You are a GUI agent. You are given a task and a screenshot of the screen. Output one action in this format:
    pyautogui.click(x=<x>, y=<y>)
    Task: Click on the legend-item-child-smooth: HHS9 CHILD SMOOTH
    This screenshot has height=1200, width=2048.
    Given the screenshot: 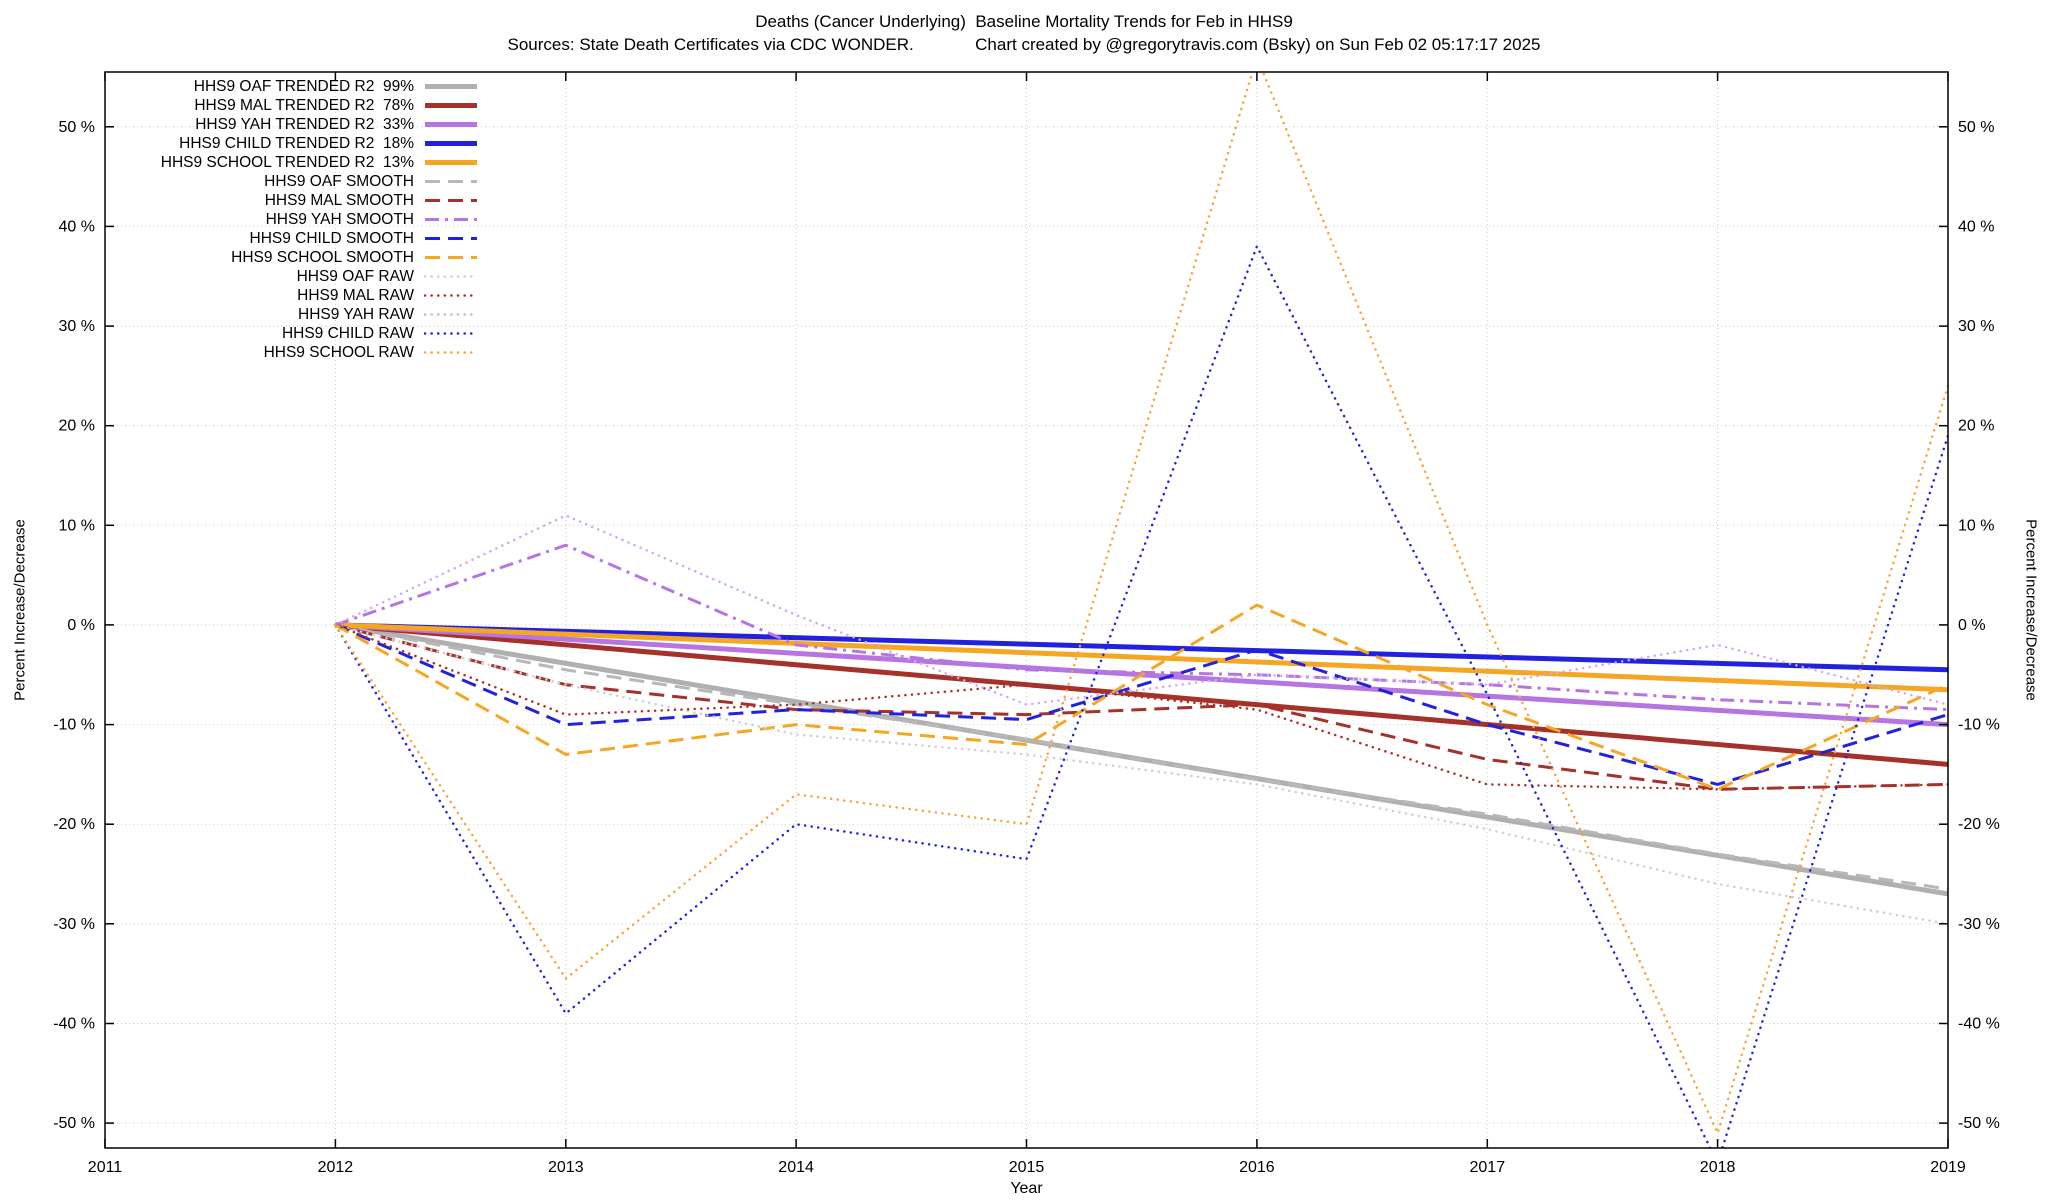 What is the action you would take?
    pyautogui.click(x=278, y=238)
    